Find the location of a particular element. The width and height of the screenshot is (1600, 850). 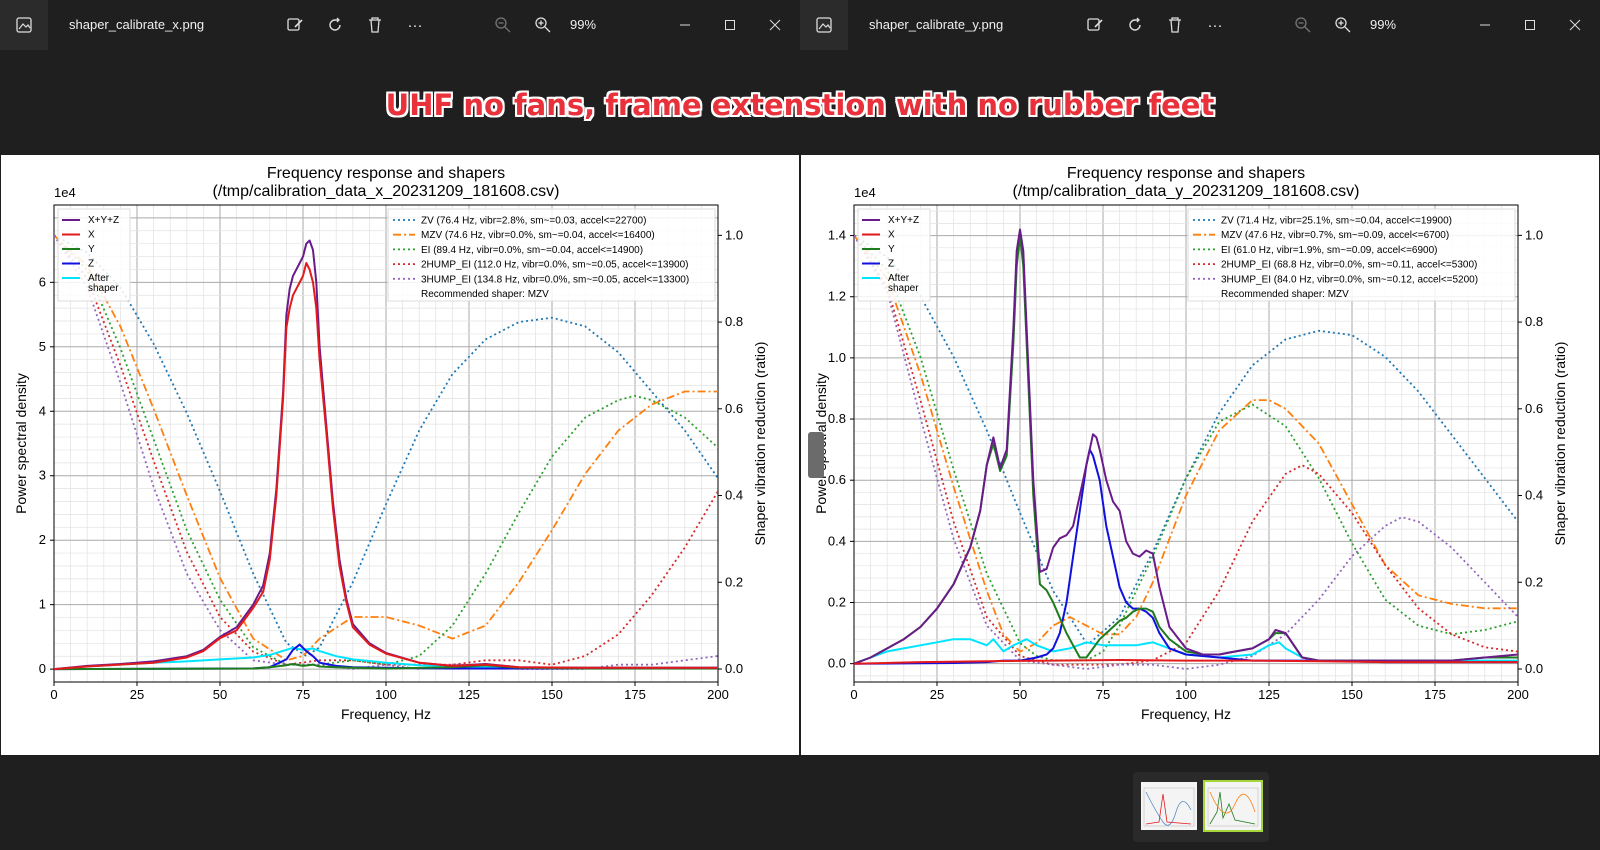

side-panel-handle is located at coordinates (816, 455).